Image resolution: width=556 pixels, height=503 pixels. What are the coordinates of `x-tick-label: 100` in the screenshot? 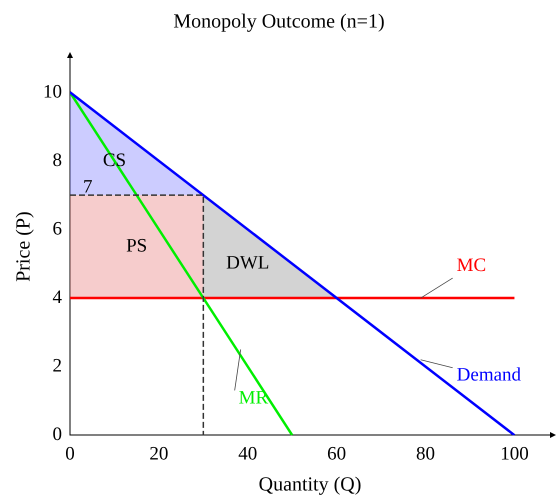 It's located at (514, 454).